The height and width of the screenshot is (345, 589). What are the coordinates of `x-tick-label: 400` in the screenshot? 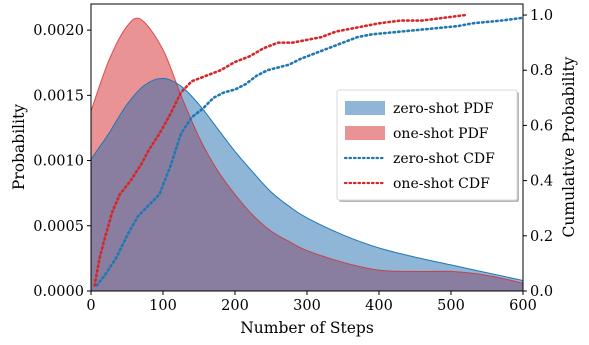 It's located at (379, 306).